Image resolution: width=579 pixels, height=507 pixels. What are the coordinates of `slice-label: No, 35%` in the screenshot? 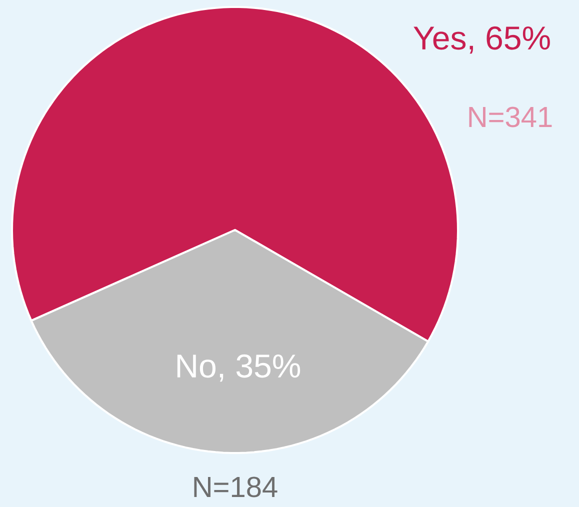 It's located at (238, 368).